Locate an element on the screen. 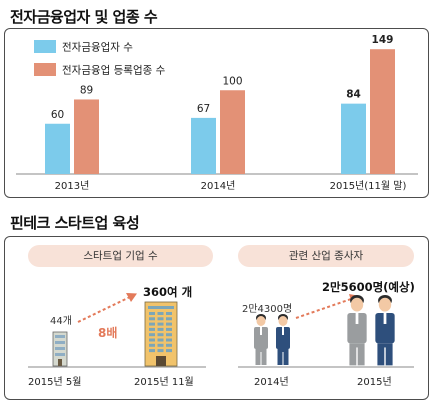 Image resolution: width=434 pixels, height=404 pixels. person-icon-2015-b is located at coordinates (385, 330).